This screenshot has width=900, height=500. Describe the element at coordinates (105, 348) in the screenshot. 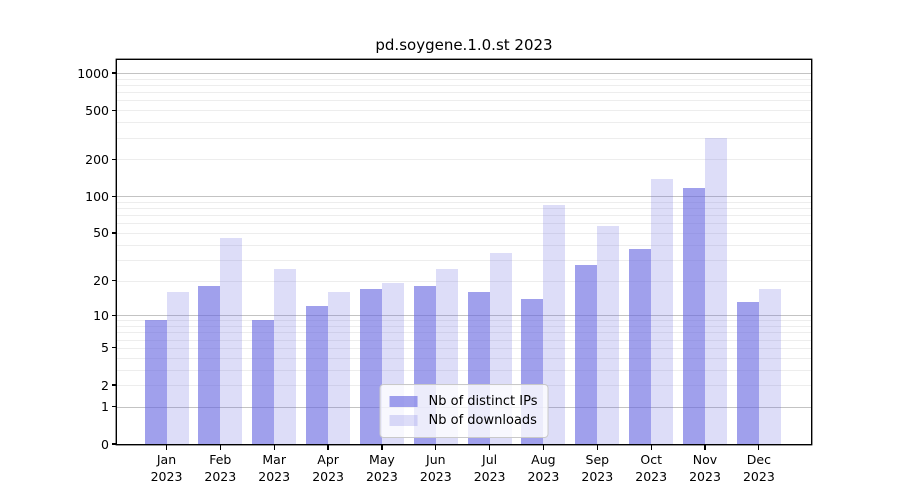

I see `y-axis-label-5: 5` at that location.